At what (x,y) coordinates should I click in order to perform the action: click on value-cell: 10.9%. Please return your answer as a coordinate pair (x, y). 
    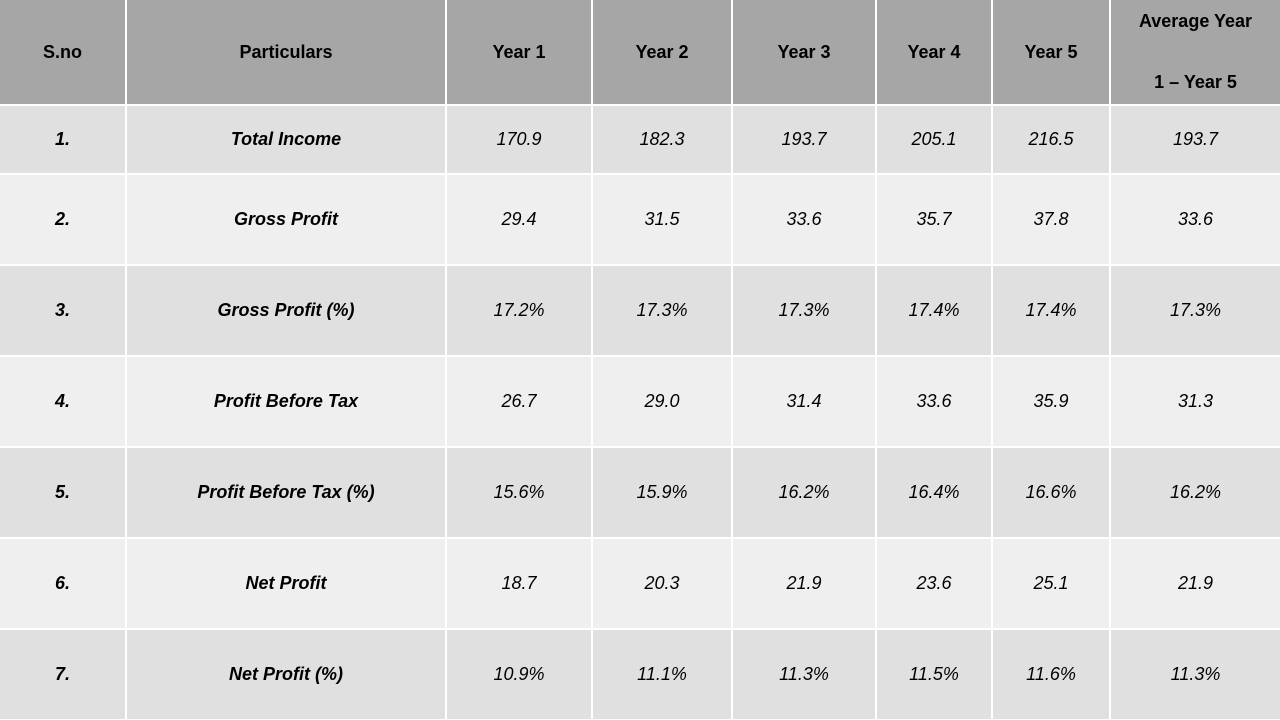
    Looking at the image, I should click on (519, 674).